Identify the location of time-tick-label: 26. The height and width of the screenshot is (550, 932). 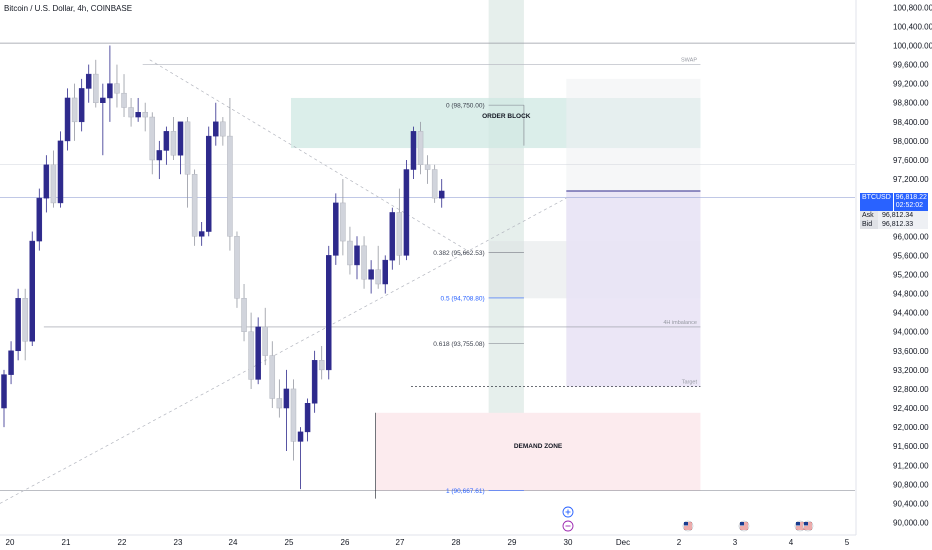
(345, 542).